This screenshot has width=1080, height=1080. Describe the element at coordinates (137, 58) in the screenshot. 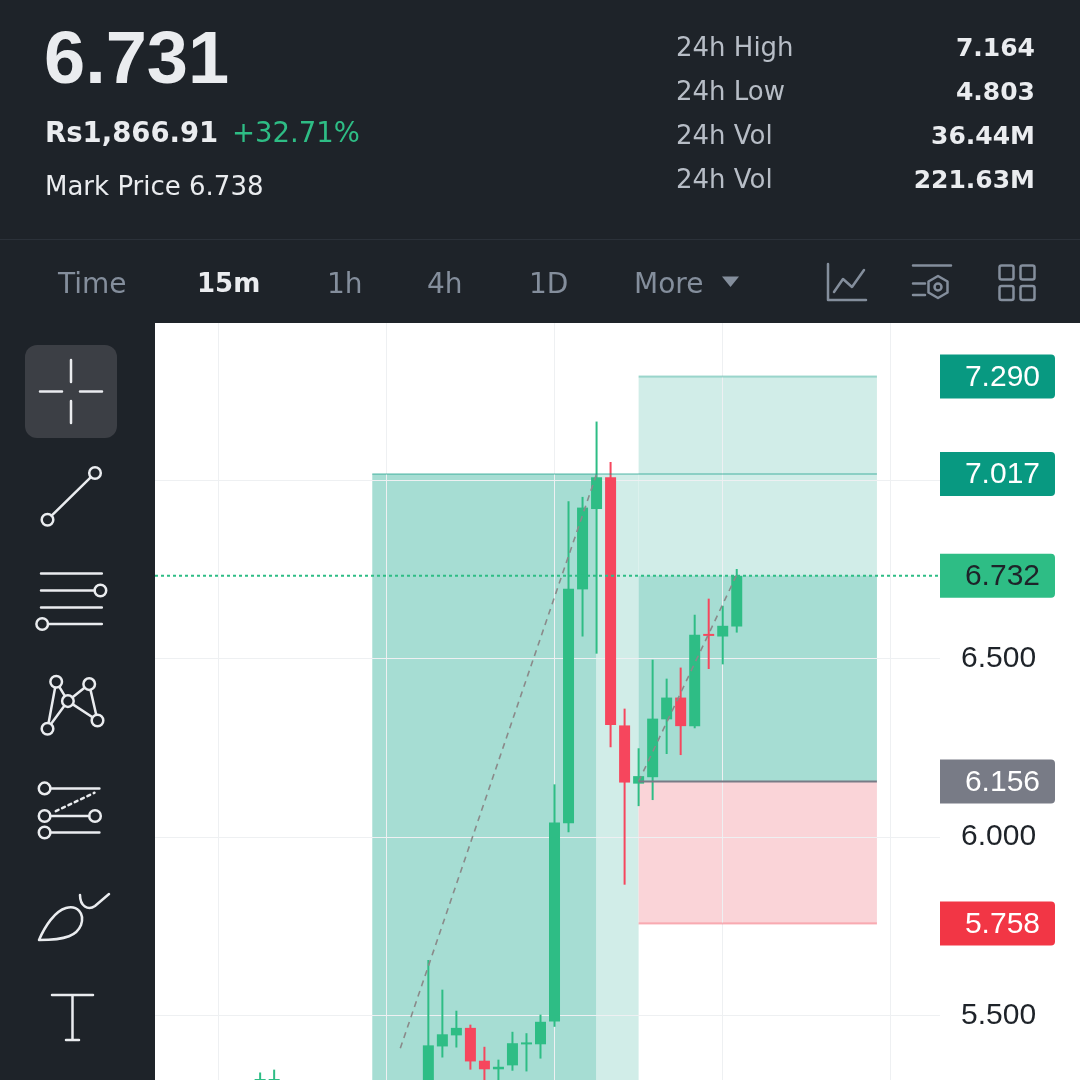

I see `text: 6.731` at that location.